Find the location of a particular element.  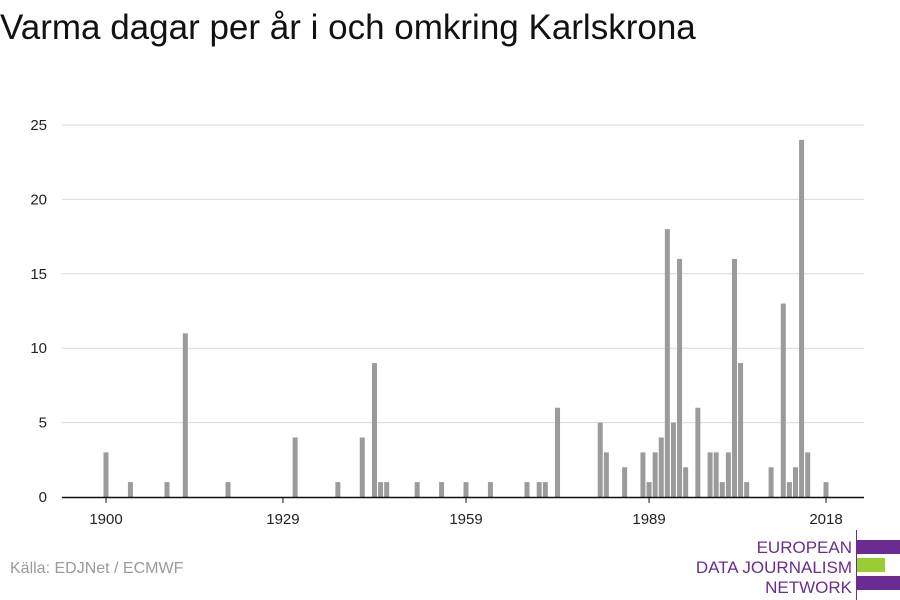

x-tick-label: 1959 is located at coordinates (465, 519).